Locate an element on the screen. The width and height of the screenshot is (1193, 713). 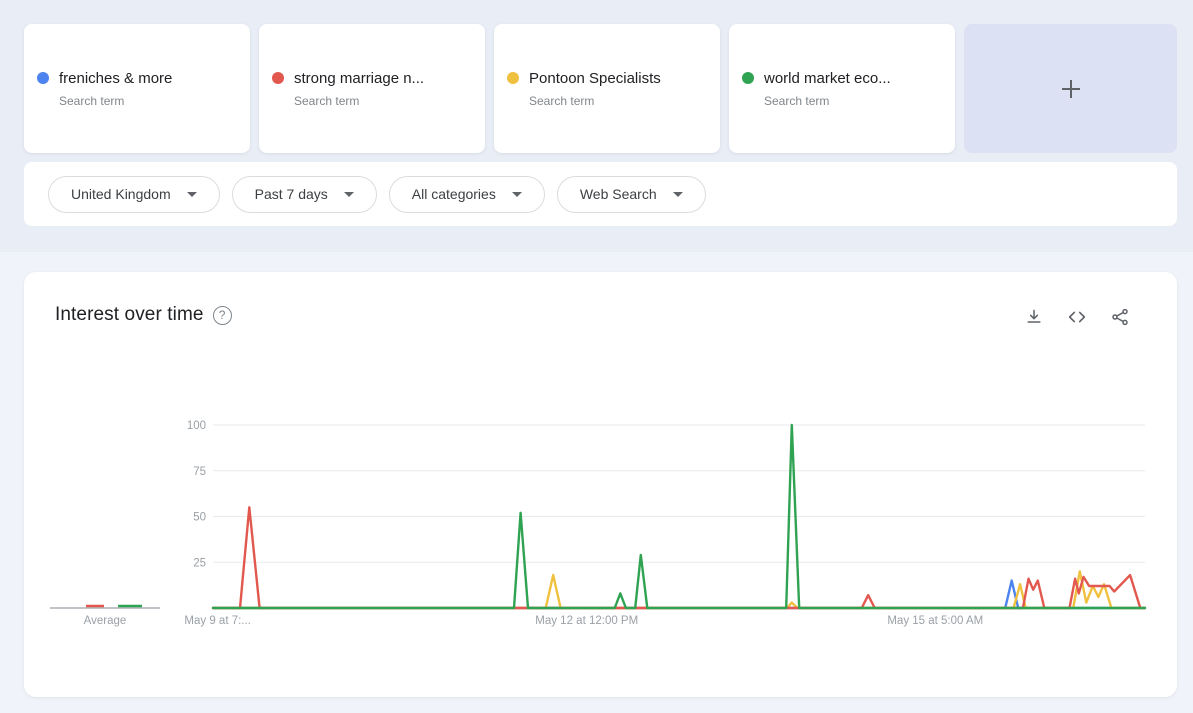
region-filter-label: United Kingdom is located at coordinates (121, 194).